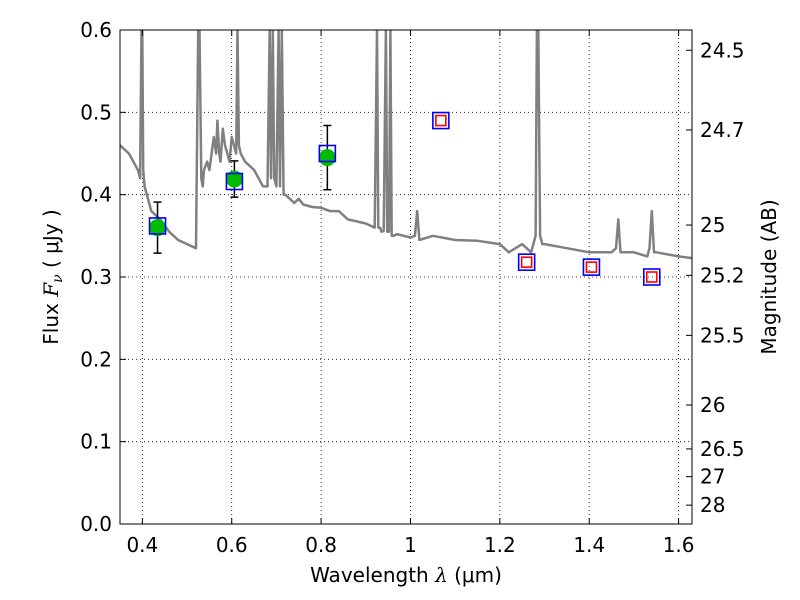 This screenshot has height=600, width=800. Describe the element at coordinates (712, 477) in the screenshot. I see `y2-tick-label: 27` at that location.